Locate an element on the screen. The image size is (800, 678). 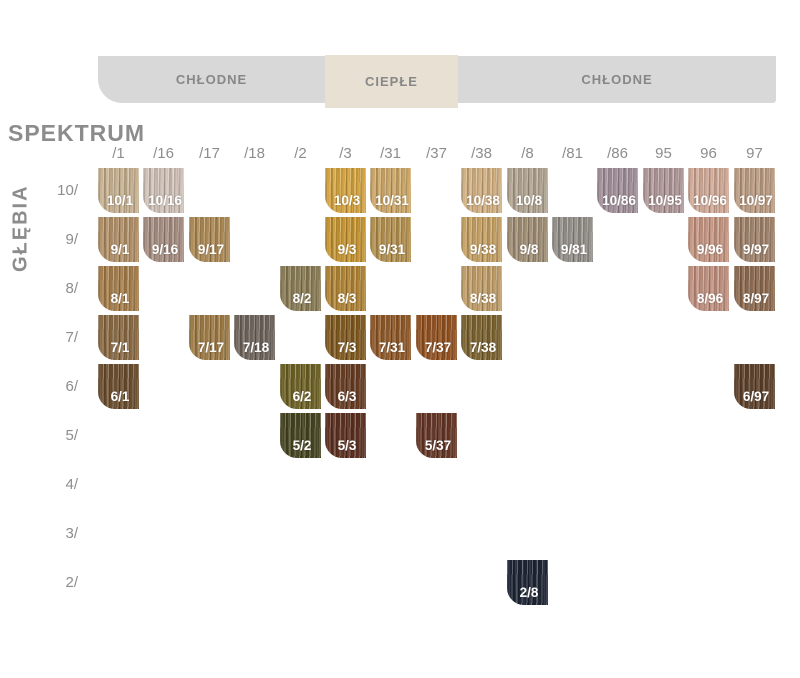
row-label-8: 8/ is located at coordinates (71, 288).